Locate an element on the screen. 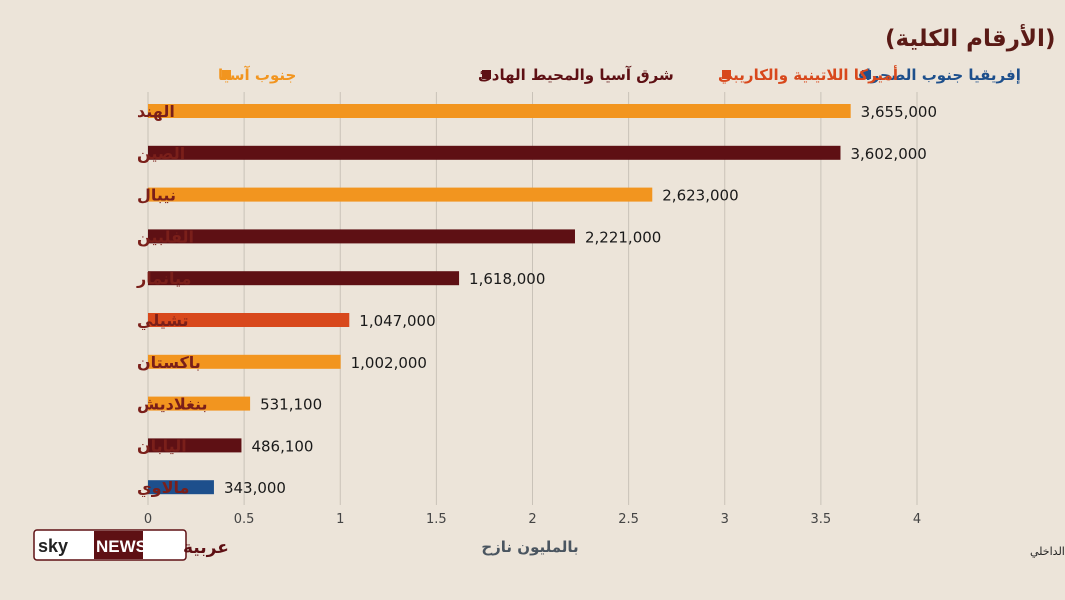 The width and height of the screenshot is (1065, 600). data-label: 1,047,000 is located at coordinates (397, 321).